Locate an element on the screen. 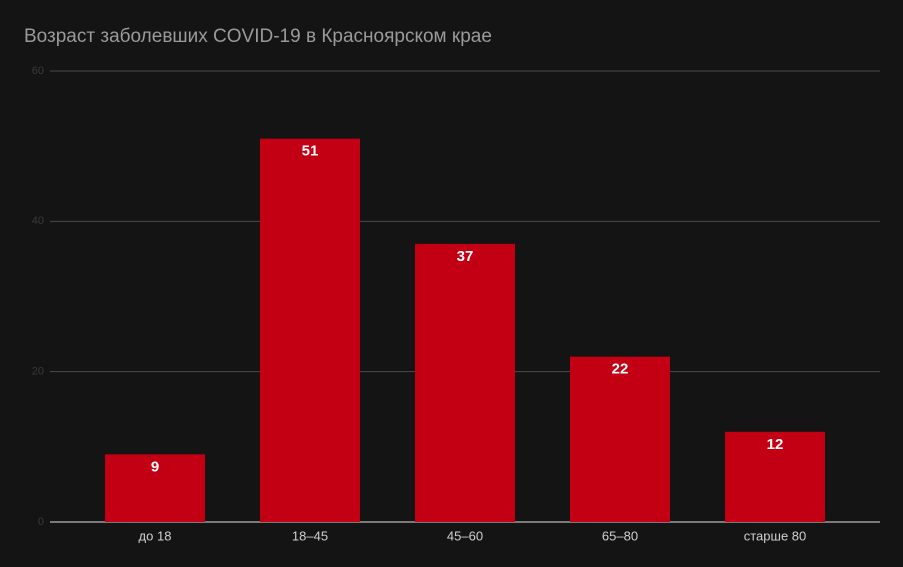  y-tick-label: 40 is located at coordinates (38, 221).